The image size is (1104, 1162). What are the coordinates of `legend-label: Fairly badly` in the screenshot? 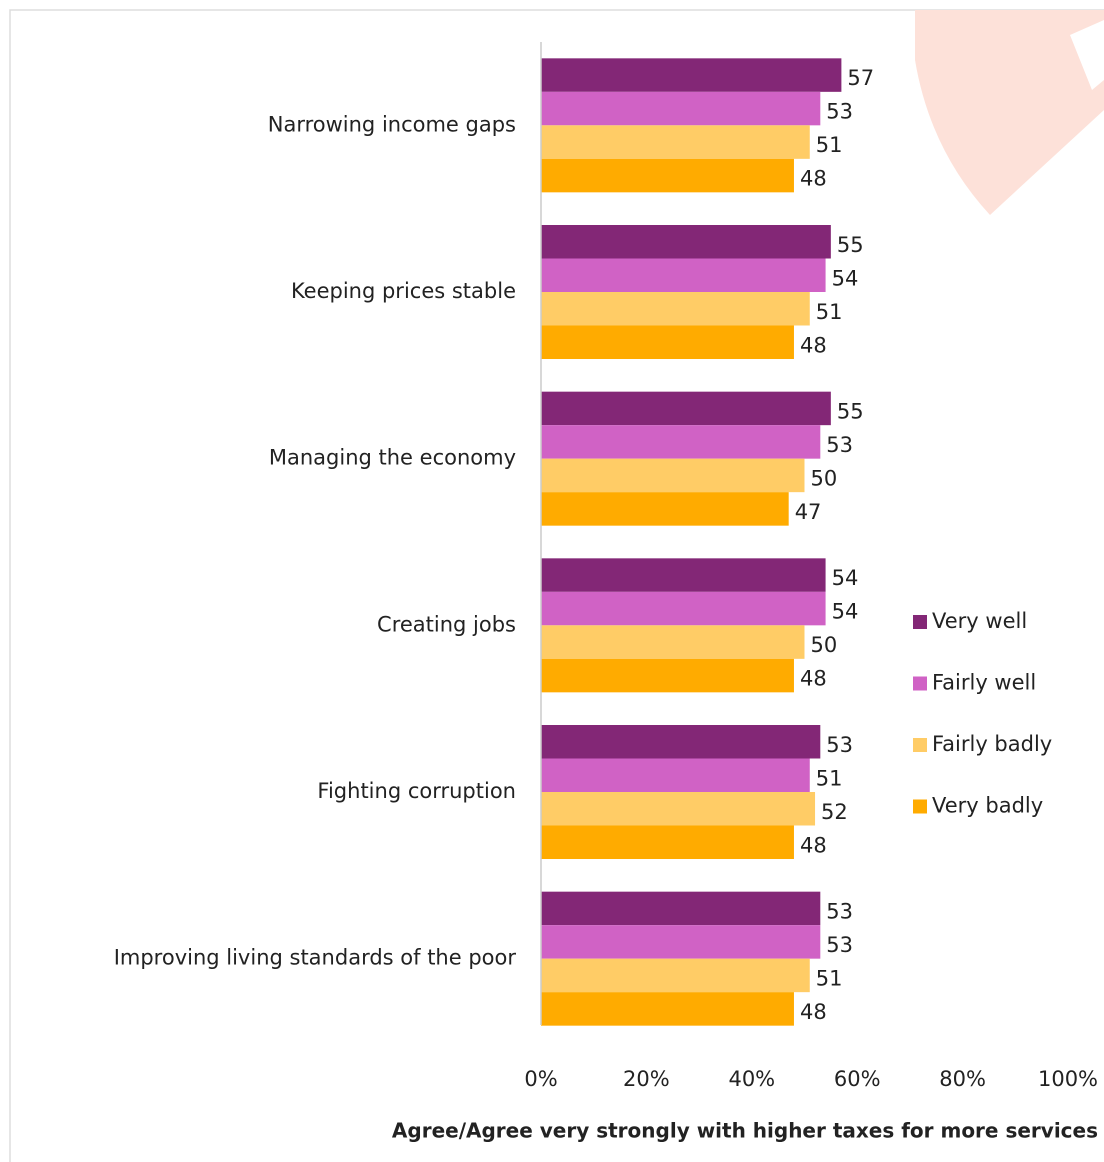 It's located at (992, 744).